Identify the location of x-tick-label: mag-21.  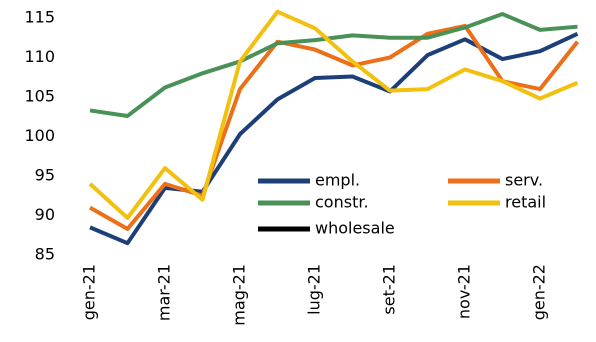
(239, 295).